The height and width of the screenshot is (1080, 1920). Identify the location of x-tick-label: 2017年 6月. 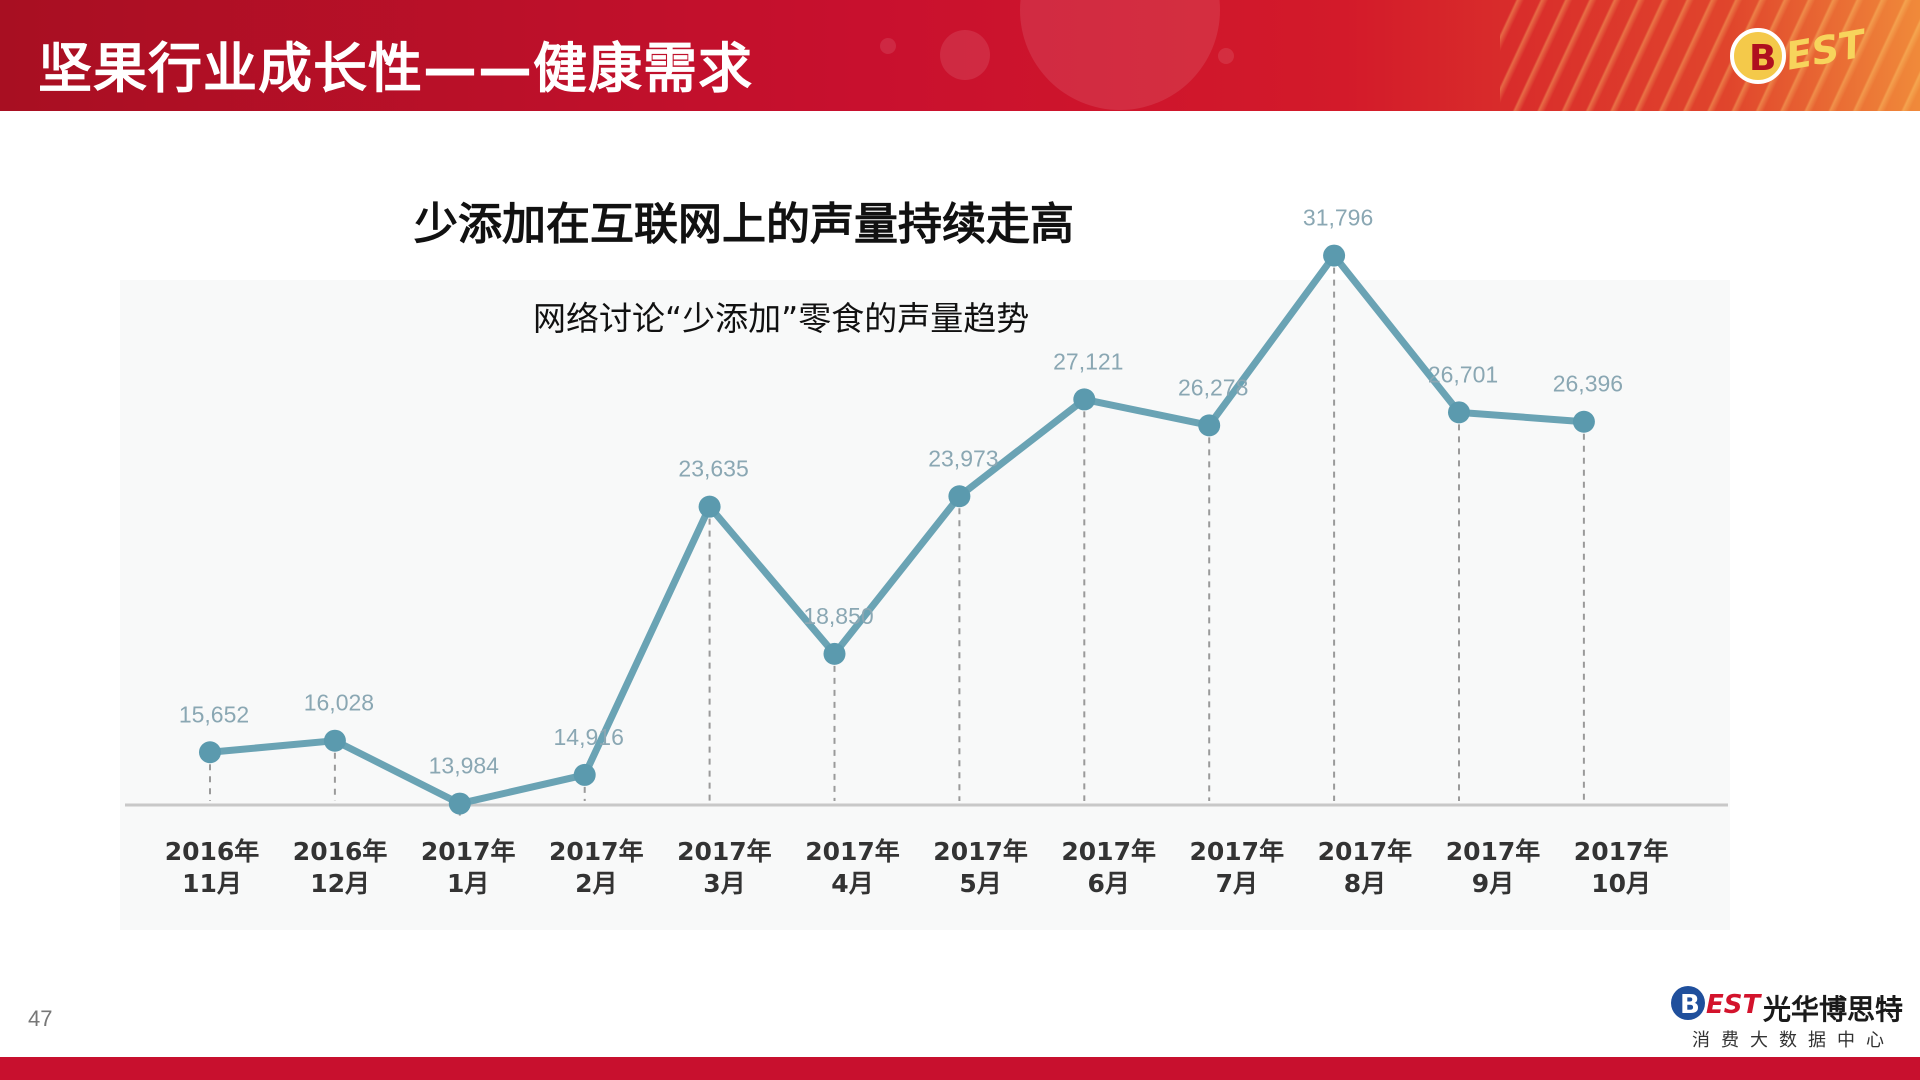
(1108, 867).